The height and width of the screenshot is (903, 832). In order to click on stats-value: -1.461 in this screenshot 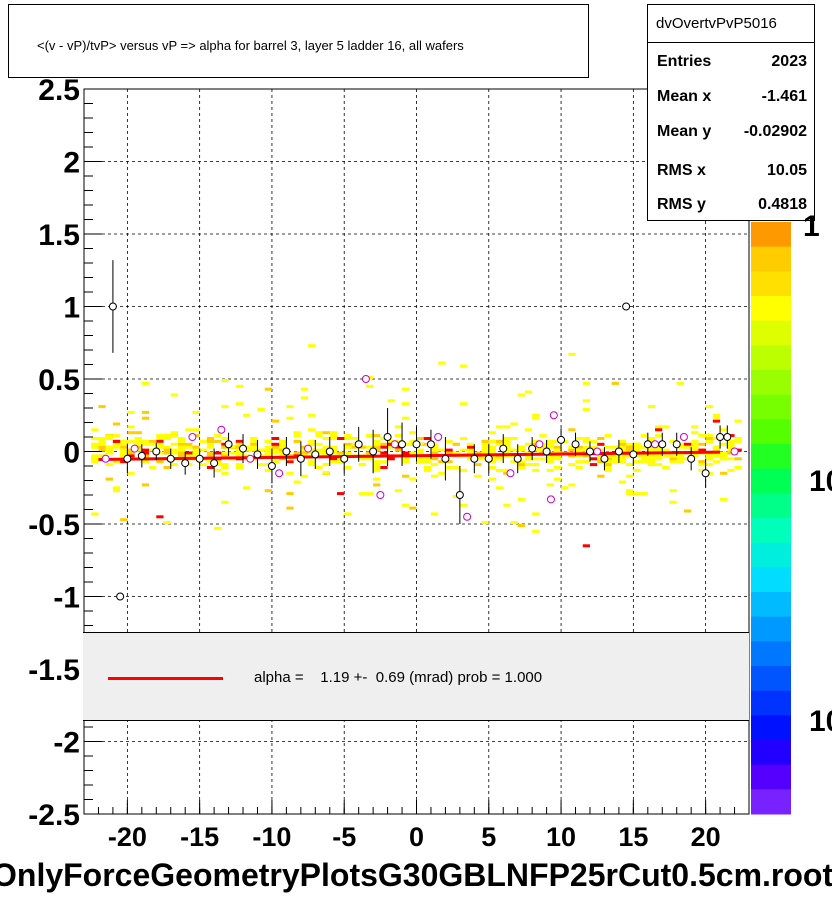, I will do `click(784, 96)`.